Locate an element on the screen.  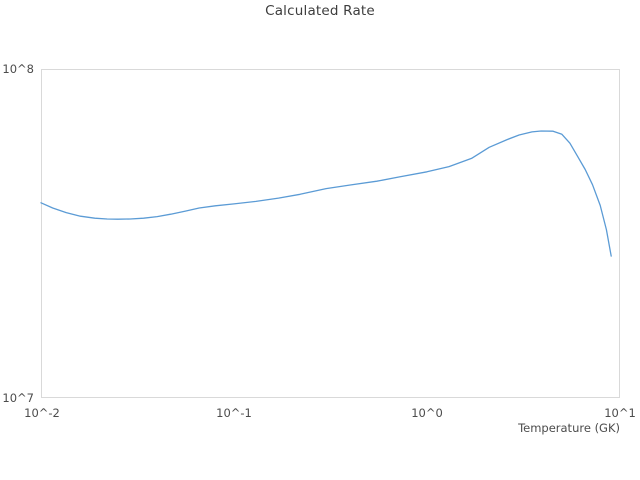
x-tick-1e1: 10^1 is located at coordinates (620, 413).